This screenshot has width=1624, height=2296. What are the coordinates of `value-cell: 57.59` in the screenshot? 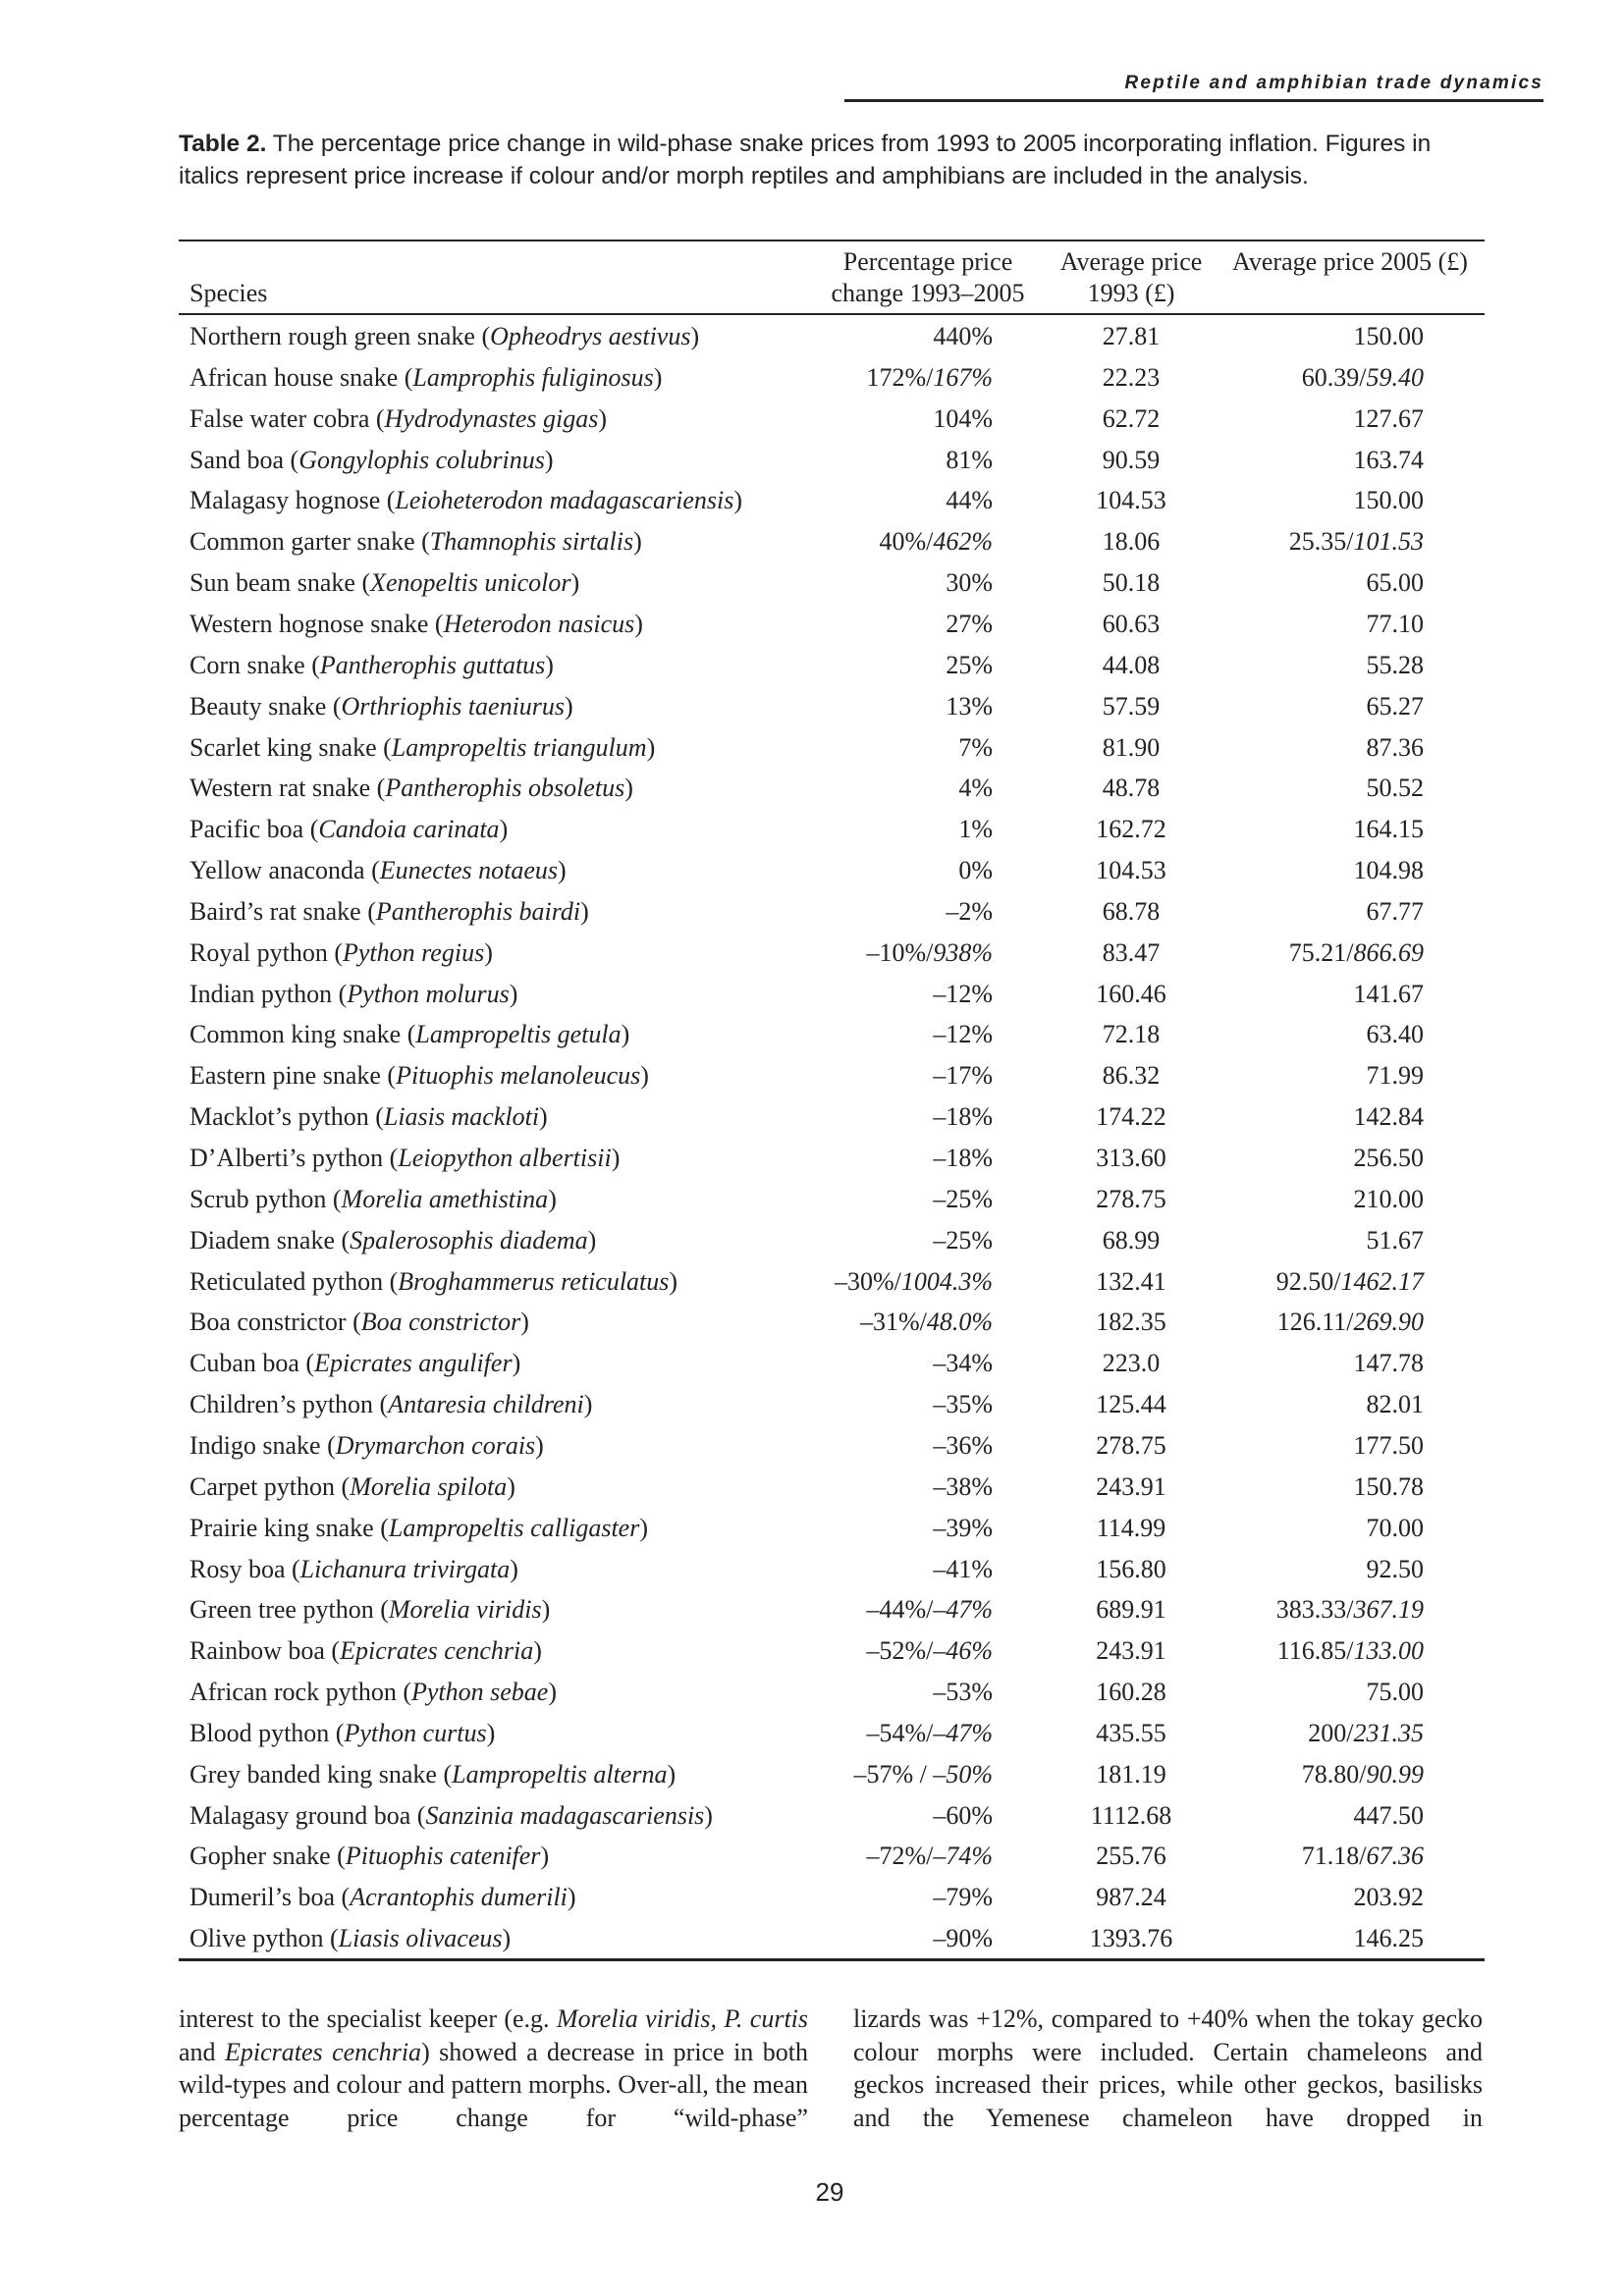 It's located at (1131, 706).